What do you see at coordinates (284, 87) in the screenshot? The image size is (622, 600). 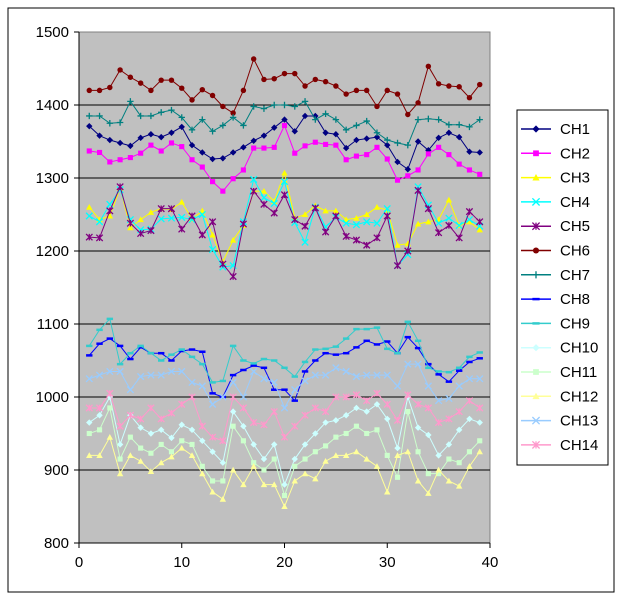 I see `series-ch6` at bounding box center [284, 87].